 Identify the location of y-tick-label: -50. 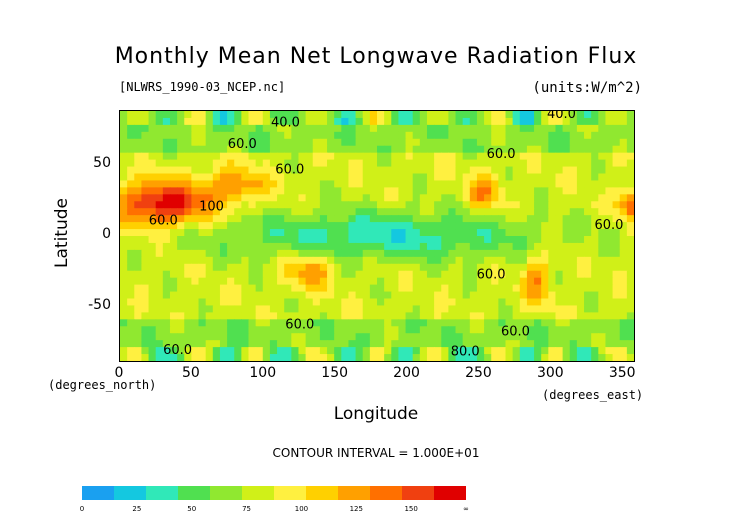
(99, 305).